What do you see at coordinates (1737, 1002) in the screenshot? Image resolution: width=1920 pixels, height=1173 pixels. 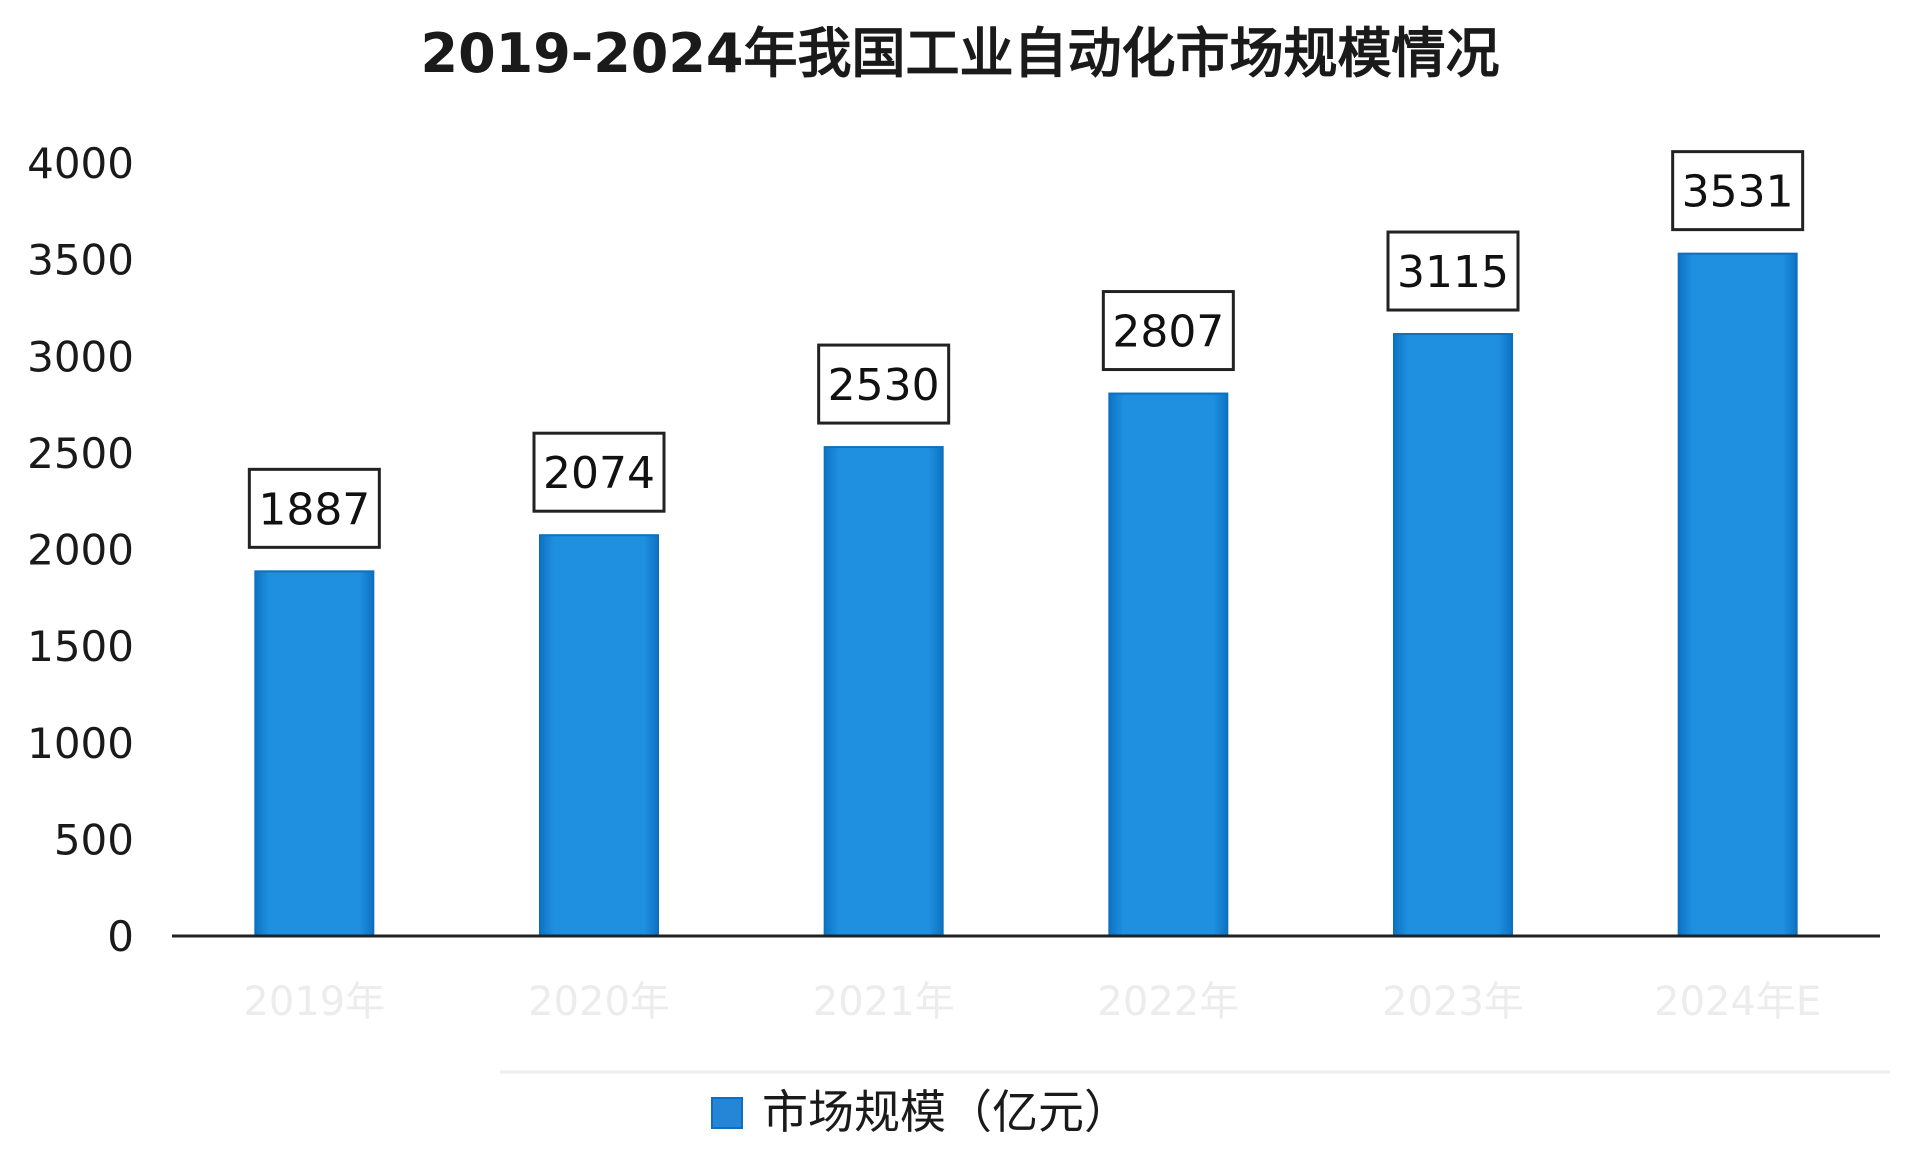 I see `x-tick-label: 2024年E` at bounding box center [1737, 1002].